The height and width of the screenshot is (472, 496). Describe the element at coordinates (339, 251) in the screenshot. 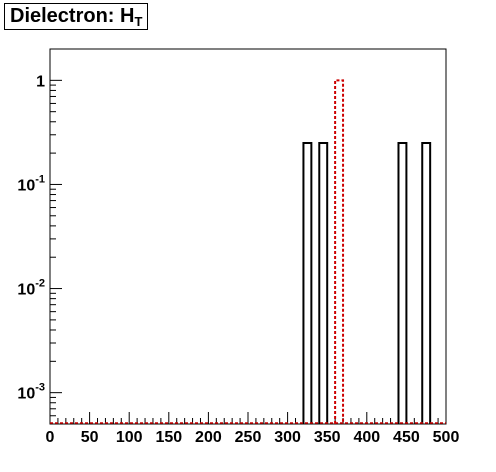

I see `histogram-bar-dashed` at that location.